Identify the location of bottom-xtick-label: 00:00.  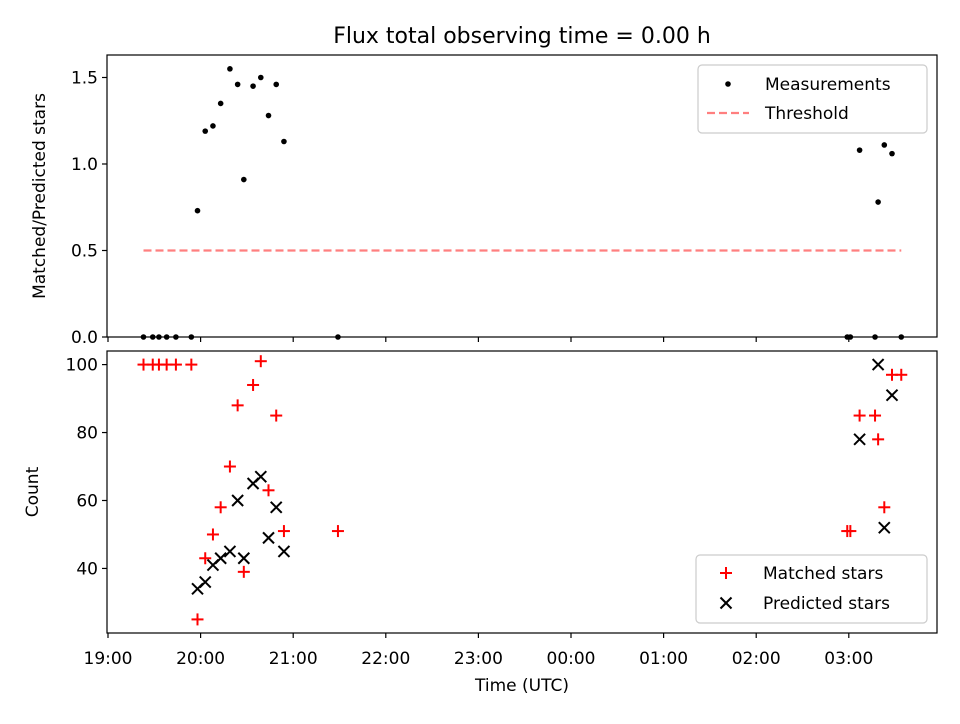
(571, 659).